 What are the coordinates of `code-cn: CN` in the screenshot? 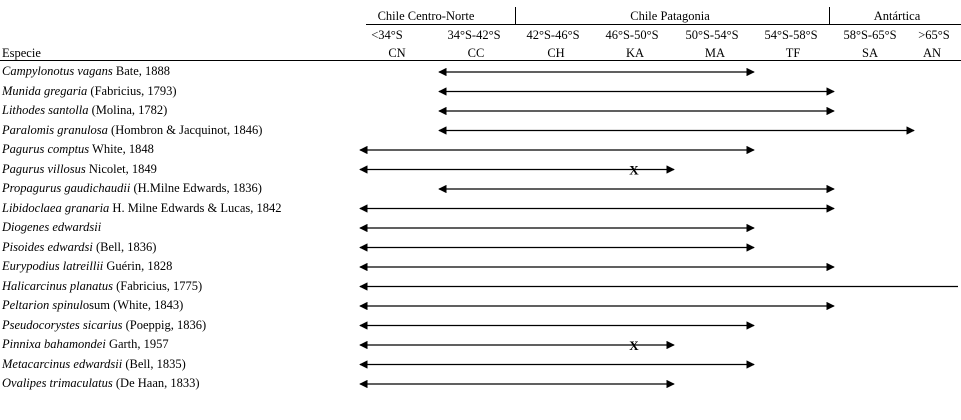 It's located at (397, 53).